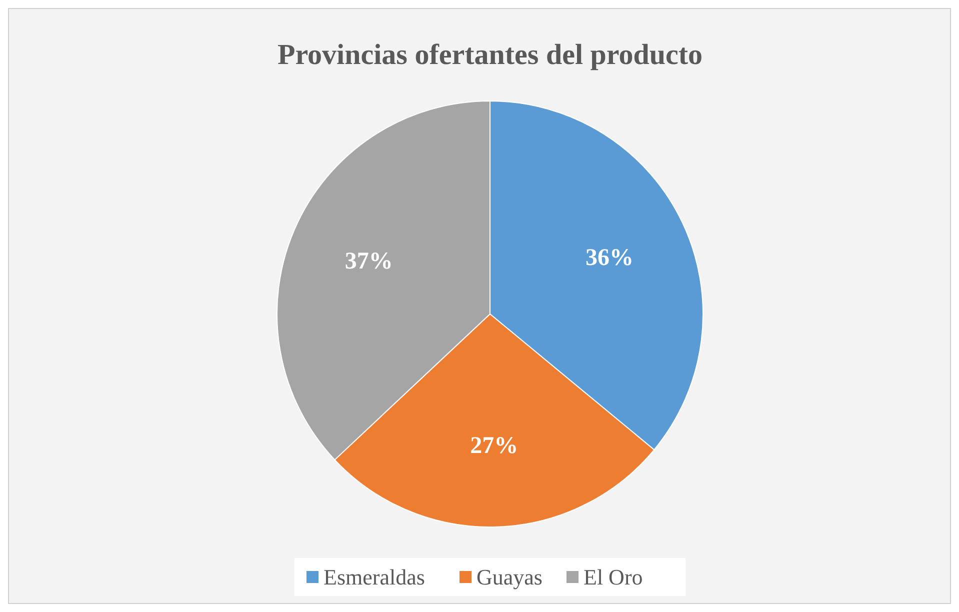 Image resolution: width=959 pixels, height=612 pixels. I want to click on chart-title: Provincias ofertantes del producto, so click(490, 55).